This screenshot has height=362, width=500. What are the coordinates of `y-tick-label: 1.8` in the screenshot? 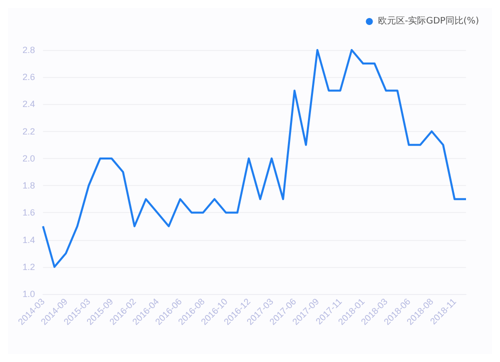 It's located at (28, 185).